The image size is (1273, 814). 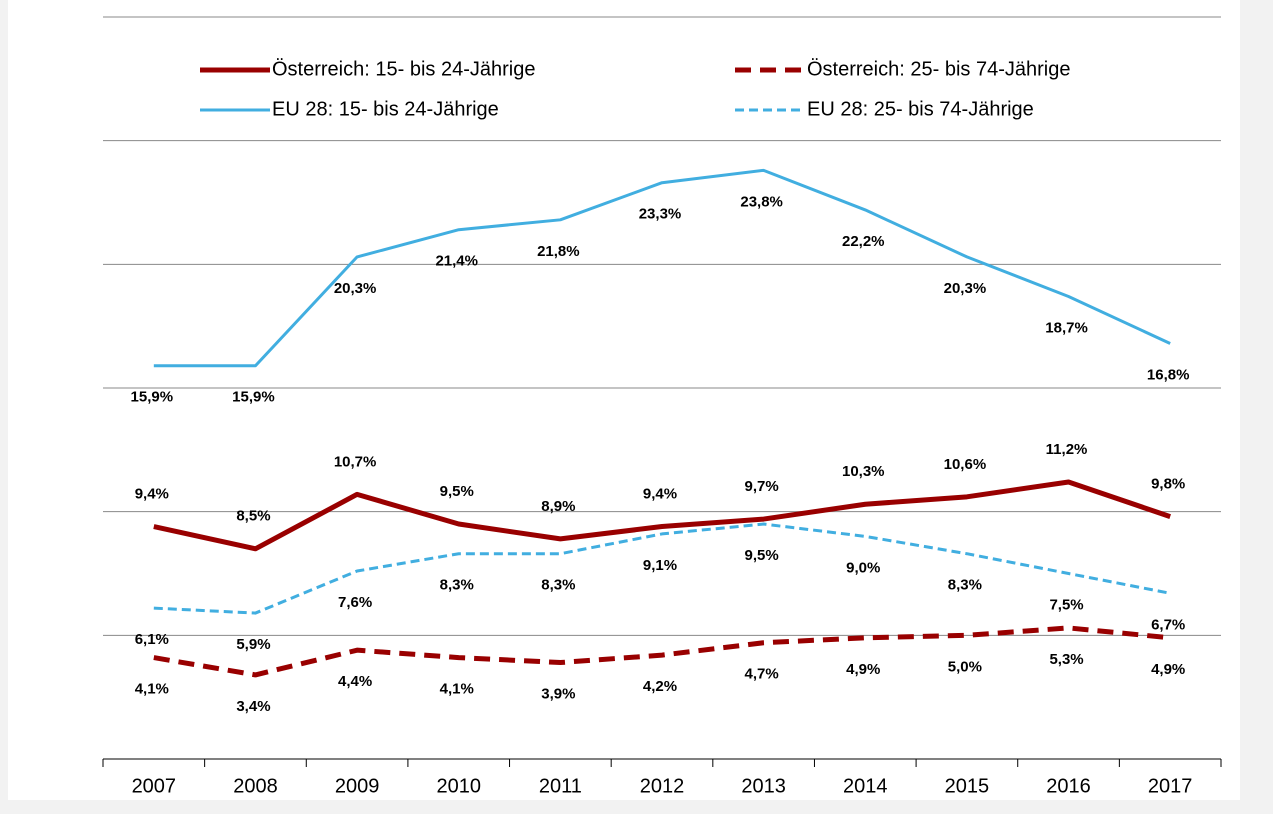 What do you see at coordinates (385, 109) in the screenshot?
I see `legend-label: EU 28: 15- bis 24-Jährige` at bounding box center [385, 109].